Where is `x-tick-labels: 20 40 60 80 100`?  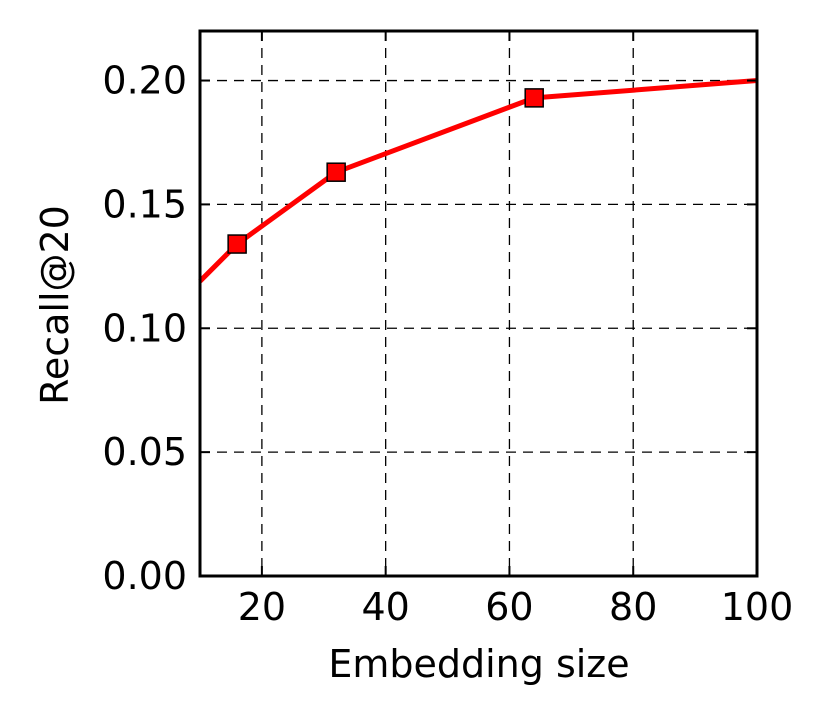
x-tick-labels: 20 40 60 80 100 is located at coordinates (516, 607).